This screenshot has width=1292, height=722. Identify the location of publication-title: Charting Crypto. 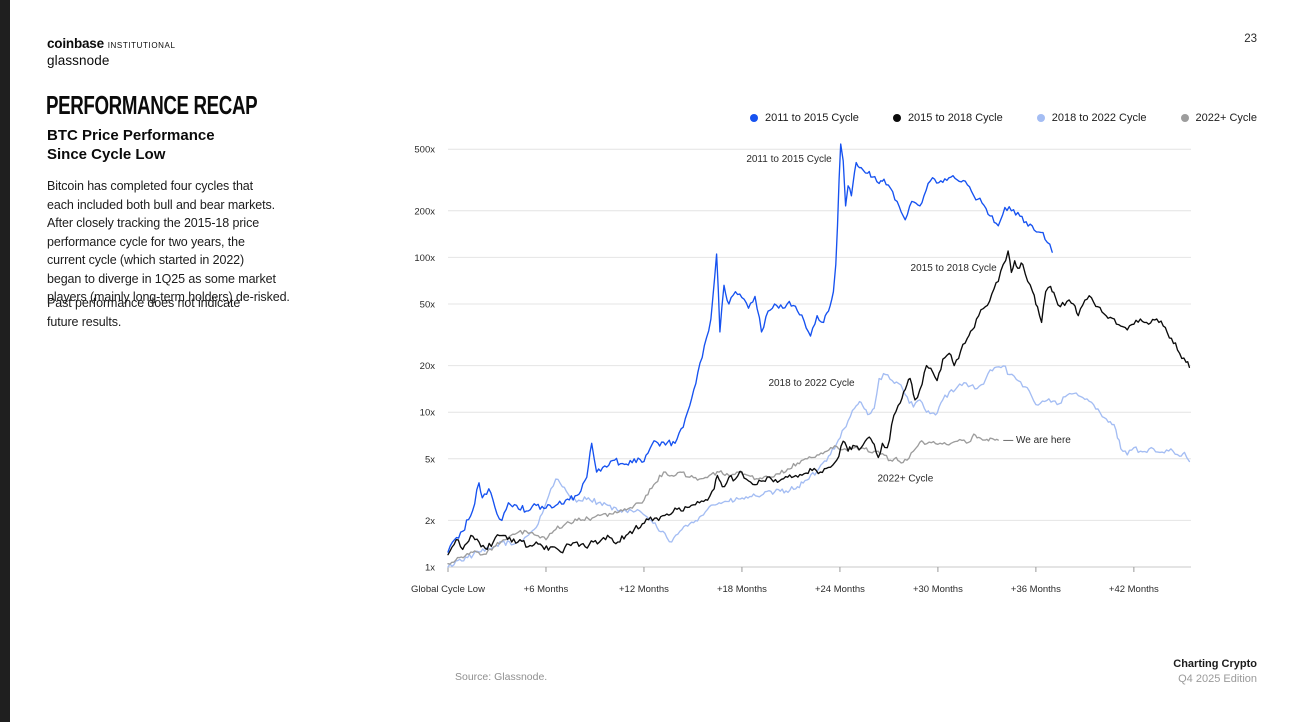
(1215, 664).